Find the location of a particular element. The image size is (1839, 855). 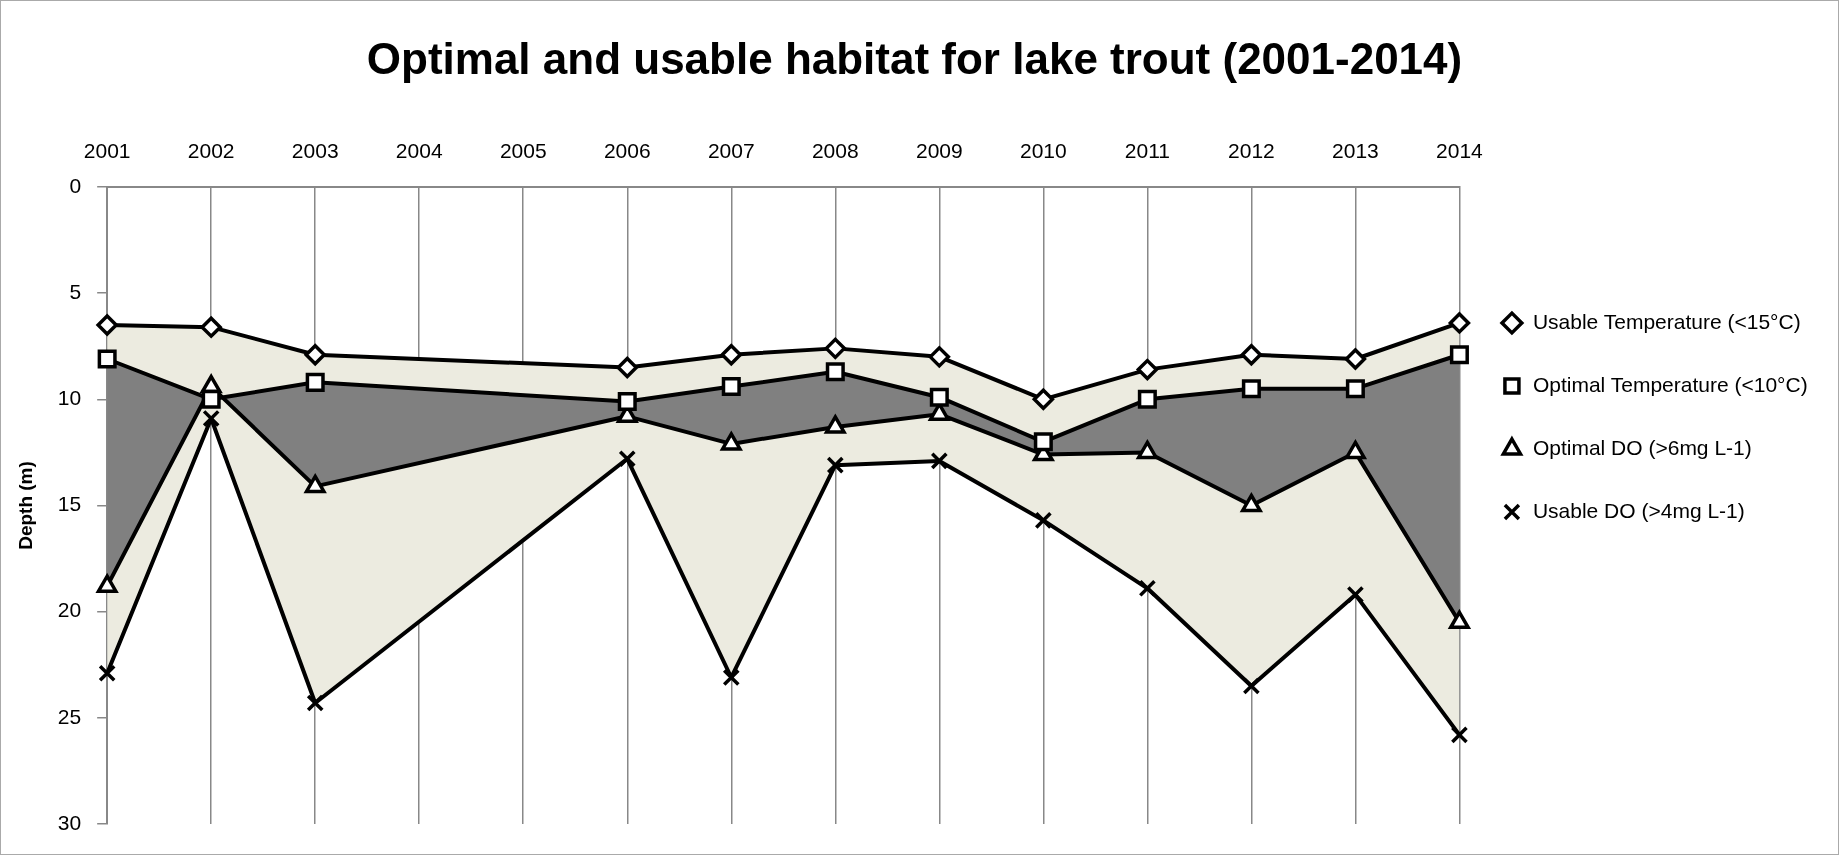

legend-label: Usable DO (>4mg L-1) is located at coordinates (1638, 510).